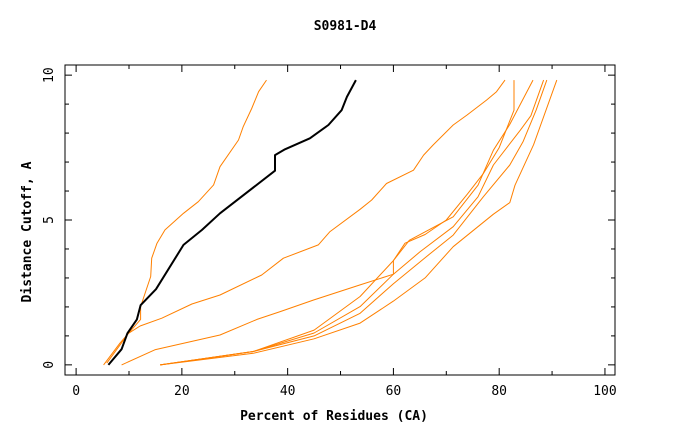 This screenshot has width=680, height=440. Describe the element at coordinates (499, 391) in the screenshot. I see `x-tick-label: 80` at that location.